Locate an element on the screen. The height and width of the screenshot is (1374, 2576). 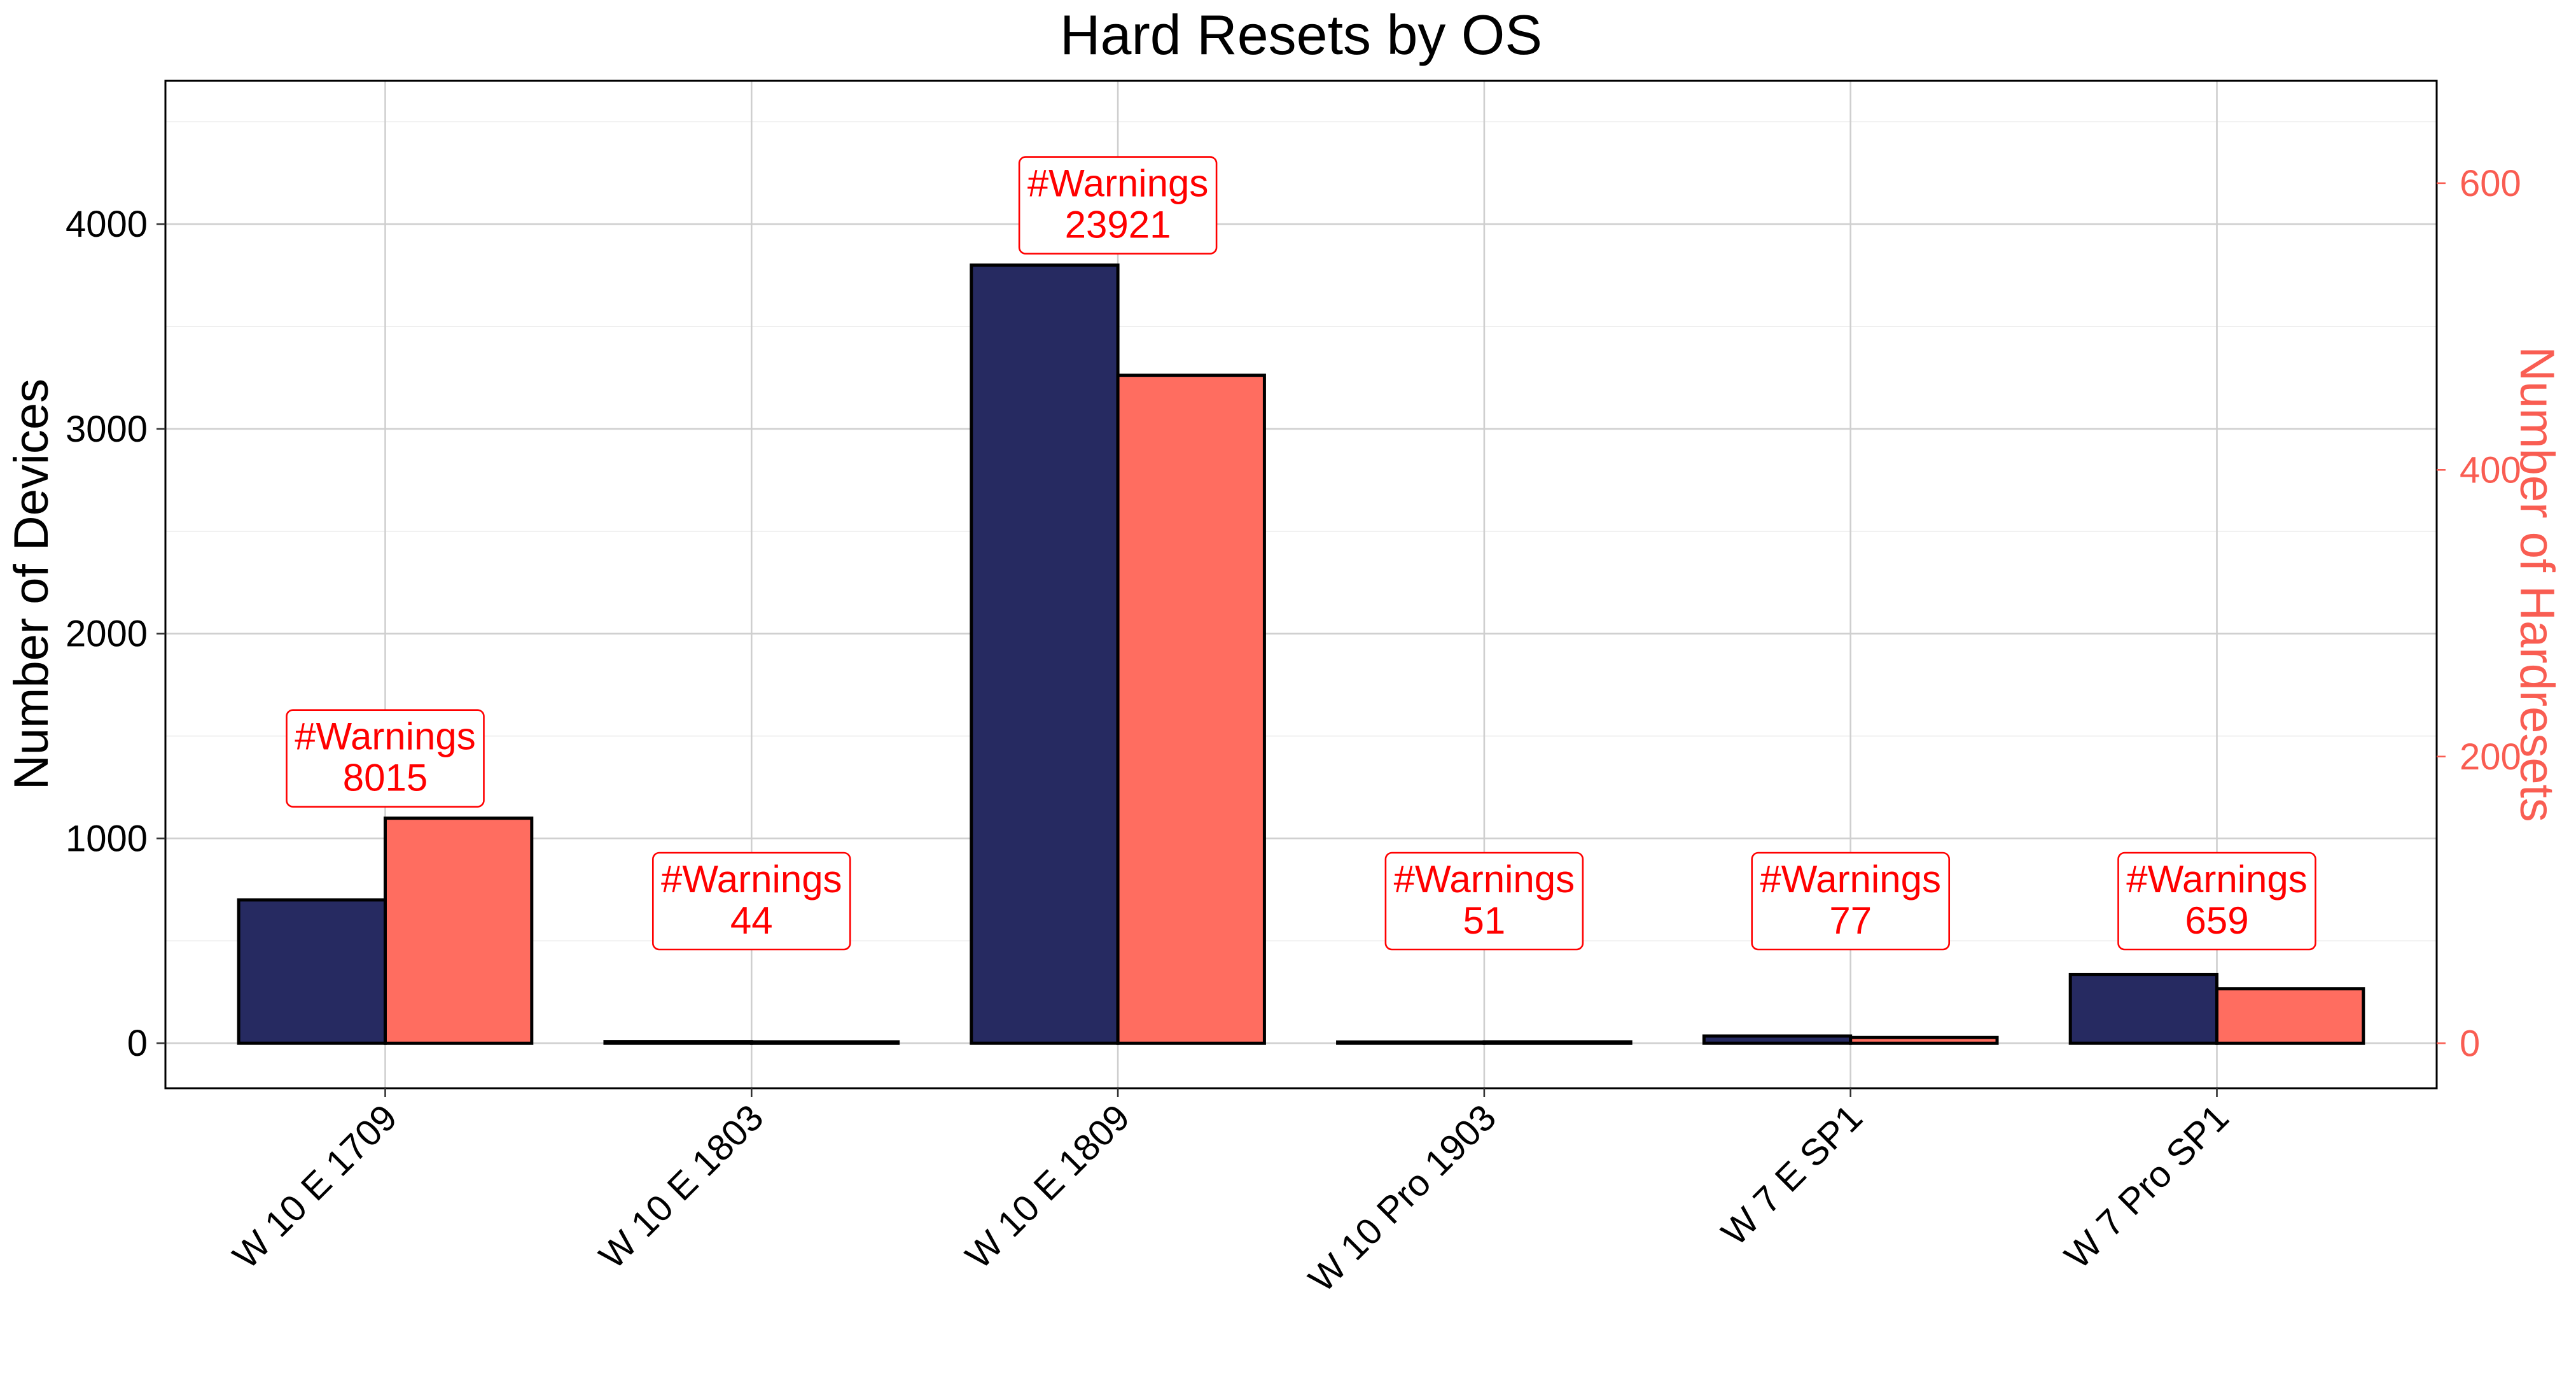
y-axis-title-right: Number of Hardresets is located at coordinates (2537, 584).